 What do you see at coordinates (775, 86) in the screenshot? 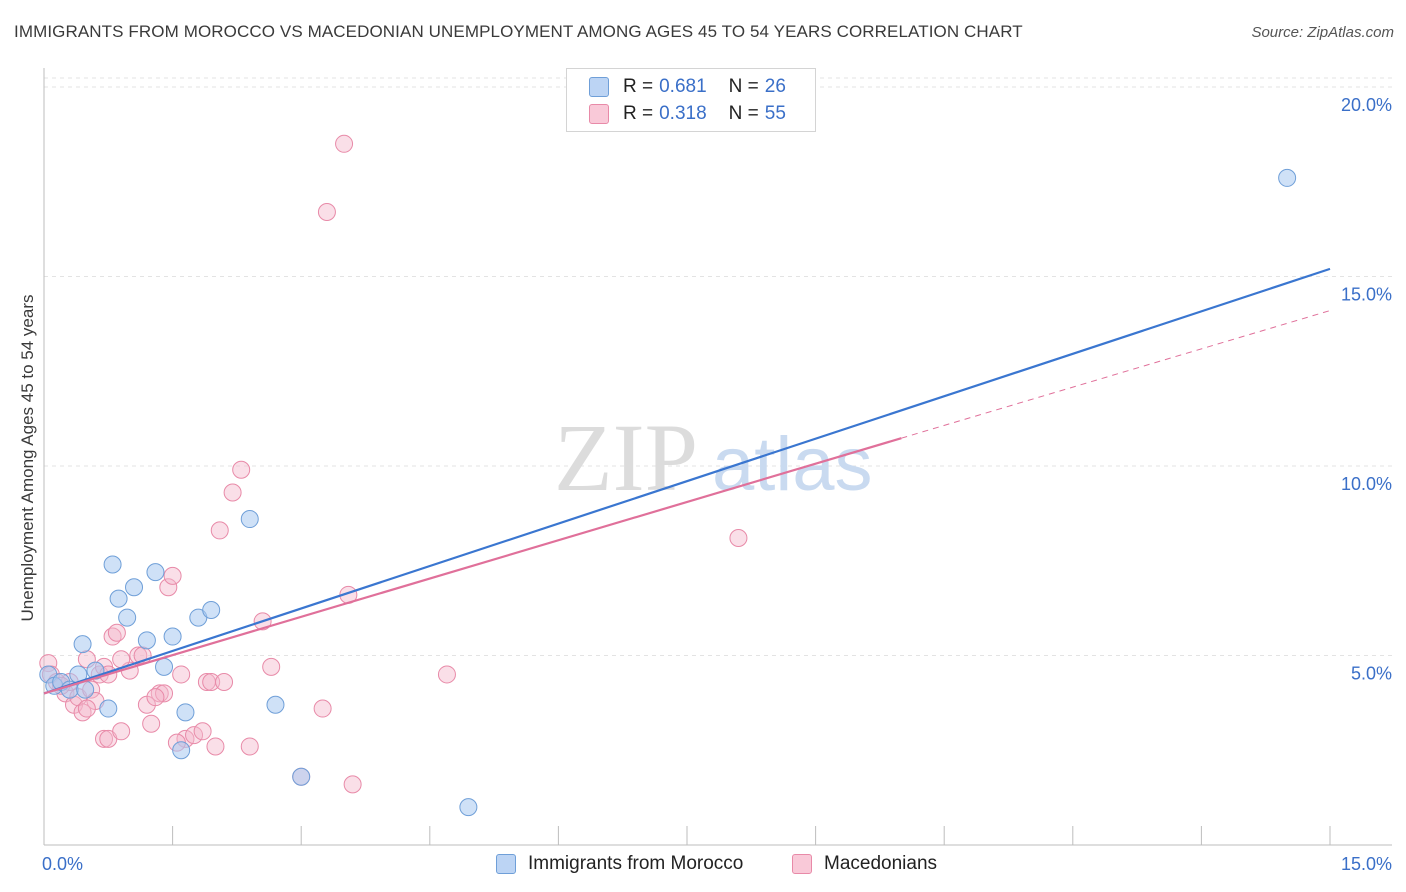
I see `legend-n-value: 26` at bounding box center [775, 86].